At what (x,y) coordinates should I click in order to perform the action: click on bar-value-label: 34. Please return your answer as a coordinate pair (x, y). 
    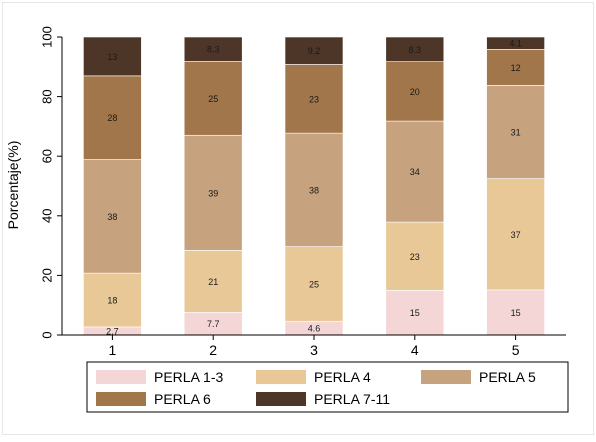
    Looking at the image, I should click on (415, 172).